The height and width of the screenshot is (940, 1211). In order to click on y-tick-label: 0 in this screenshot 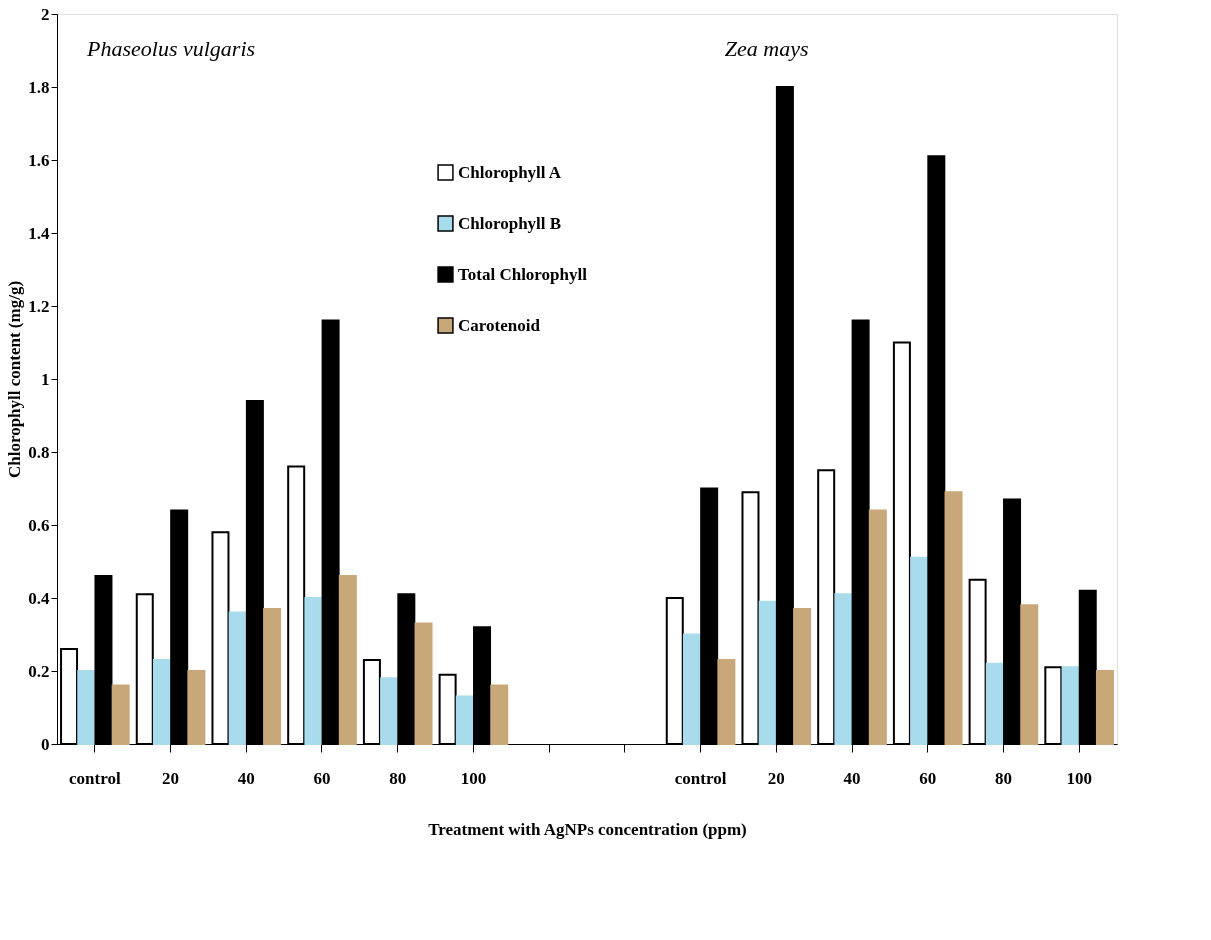, I will do `click(45, 744)`.